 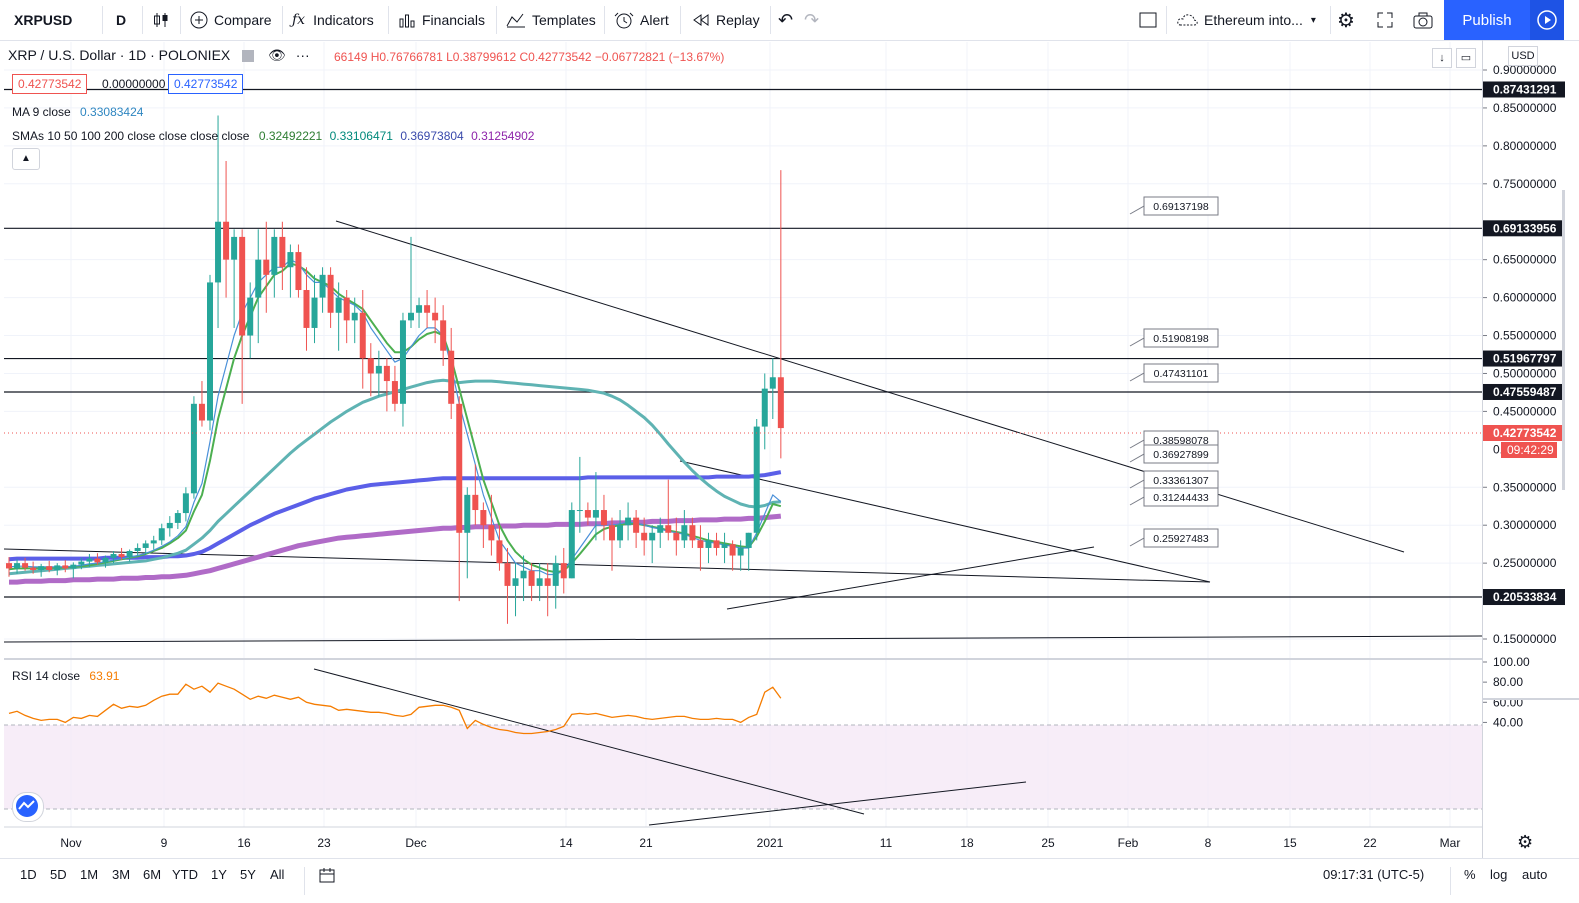 I want to click on alert-button: Alert, so click(x=641, y=20).